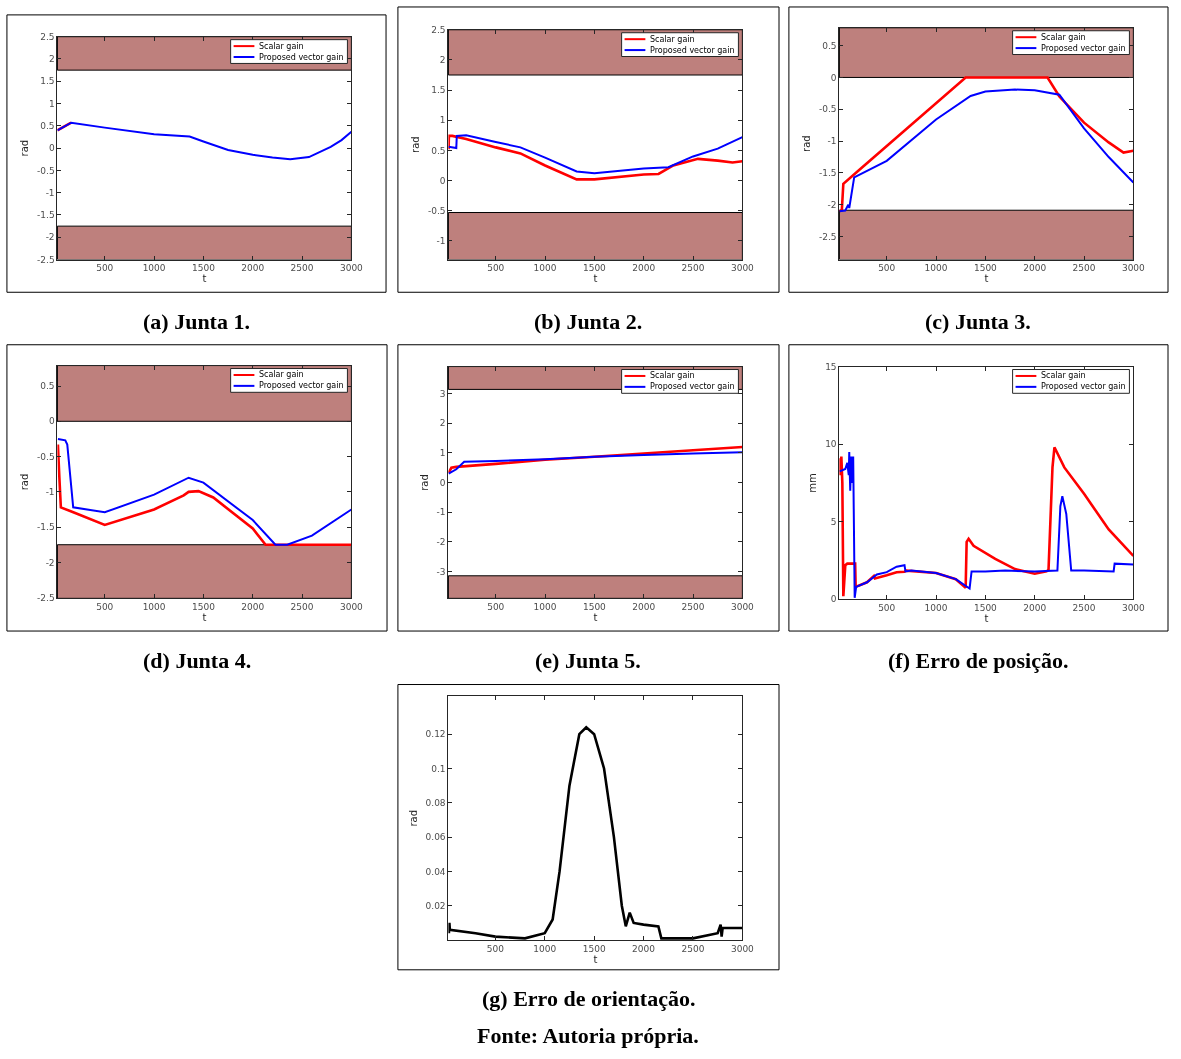 The image size is (1181, 1059). Describe the element at coordinates (813, 483) in the screenshot. I see `y-axis-title: mm` at that location.